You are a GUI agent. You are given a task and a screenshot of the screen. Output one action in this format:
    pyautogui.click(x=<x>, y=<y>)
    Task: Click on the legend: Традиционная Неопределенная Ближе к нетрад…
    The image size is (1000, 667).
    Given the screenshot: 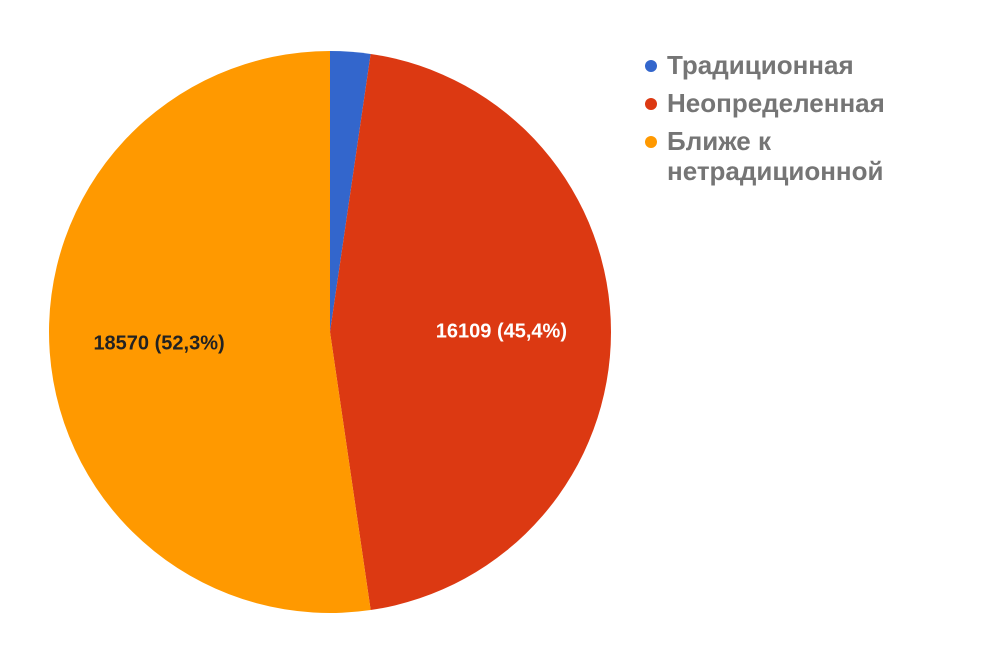 What is the action you would take?
    pyautogui.click(x=775, y=122)
    